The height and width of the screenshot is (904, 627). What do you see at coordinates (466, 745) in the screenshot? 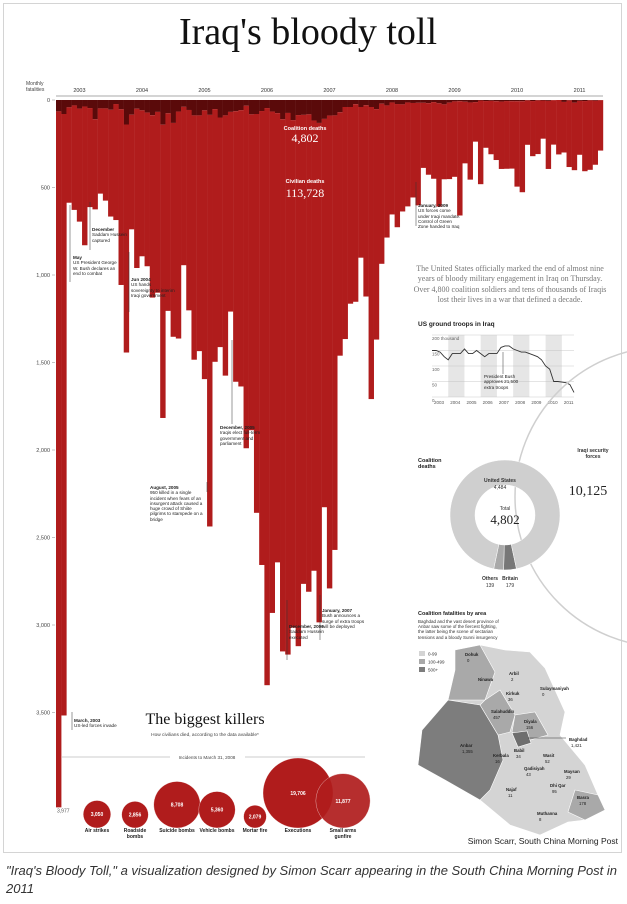
I see `area-name: Anbar` at bounding box center [466, 745].